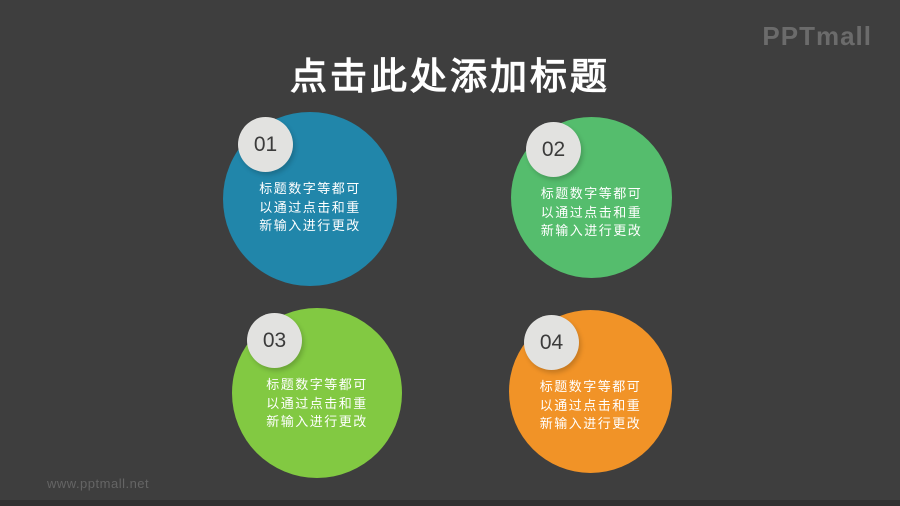 The height and width of the screenshot is (506, 900). I want to click on item-circle-01: 01 标题数字等都可 以通过点击和重 新输入进行更改, so click(310, 199).